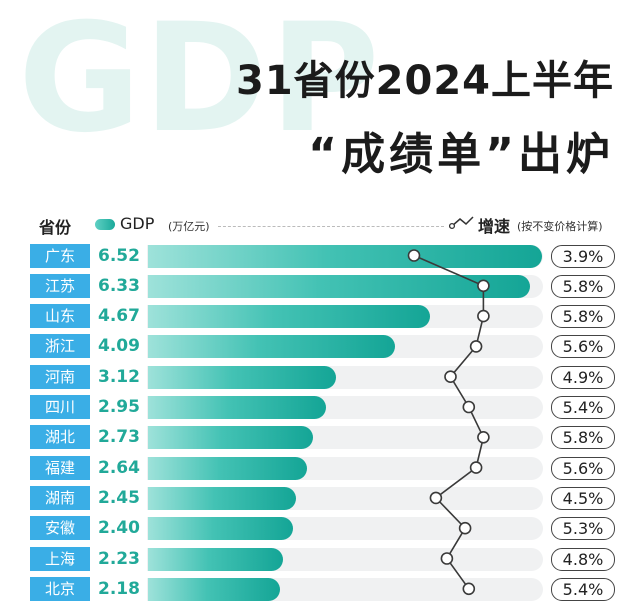 Image resolution: width=640 pixels, height=604 pixels. I want to click on growth-value-label: 4.5%, so click(583, 498).